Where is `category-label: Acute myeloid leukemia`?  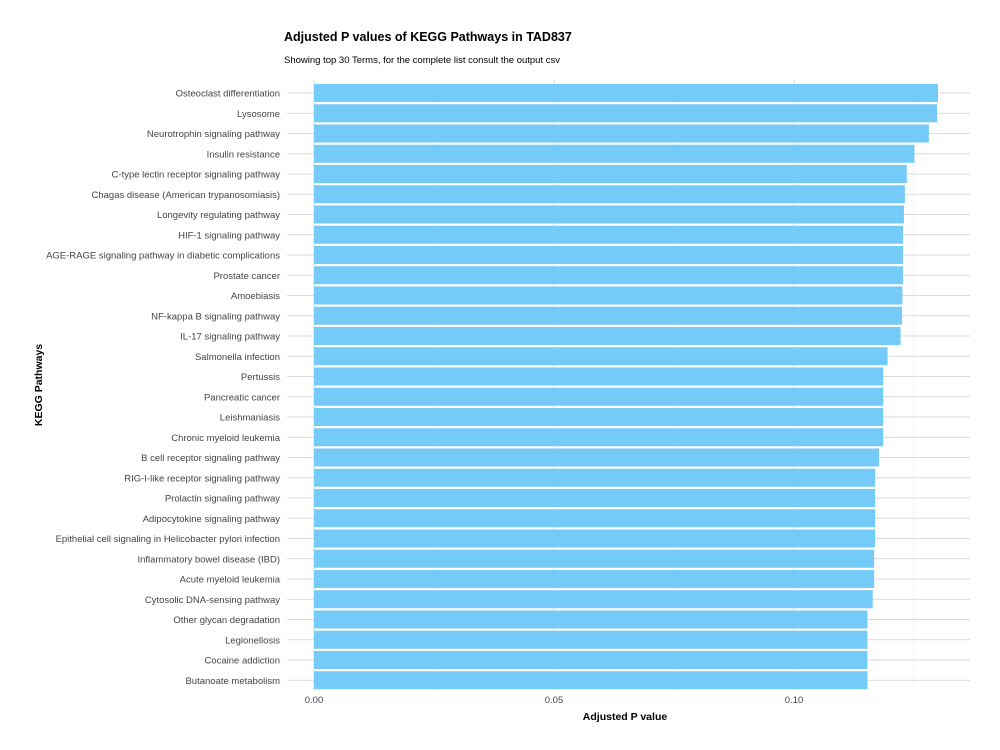 category-label: Acute myeloid leukemia is located at coordinates (230, 580).